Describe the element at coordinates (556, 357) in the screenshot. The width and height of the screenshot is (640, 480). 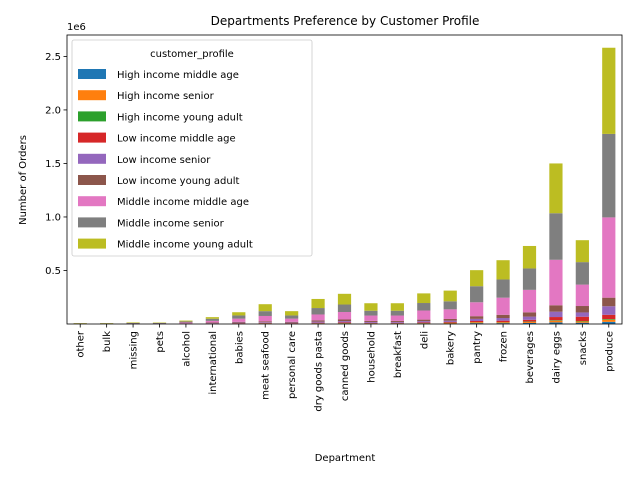
I see `x-tick-label: dairy eggs` at that location.